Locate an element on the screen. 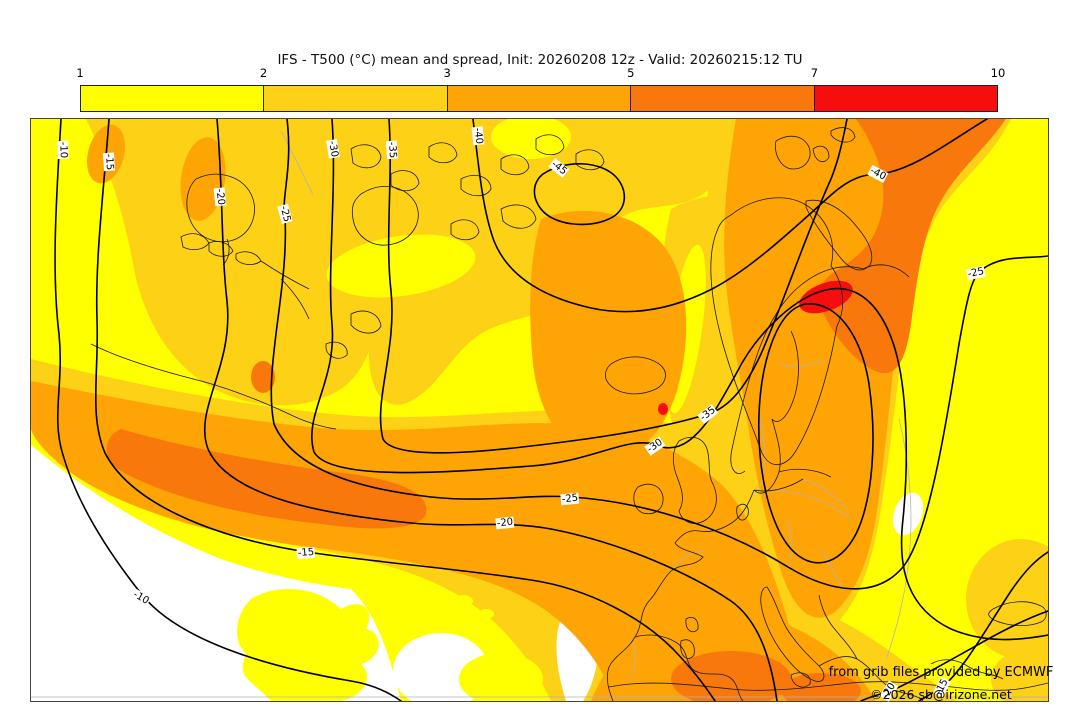 Image resolution: width=1080 pixels, height=718 pixels. colorbar is located at coordinates (539, 98).